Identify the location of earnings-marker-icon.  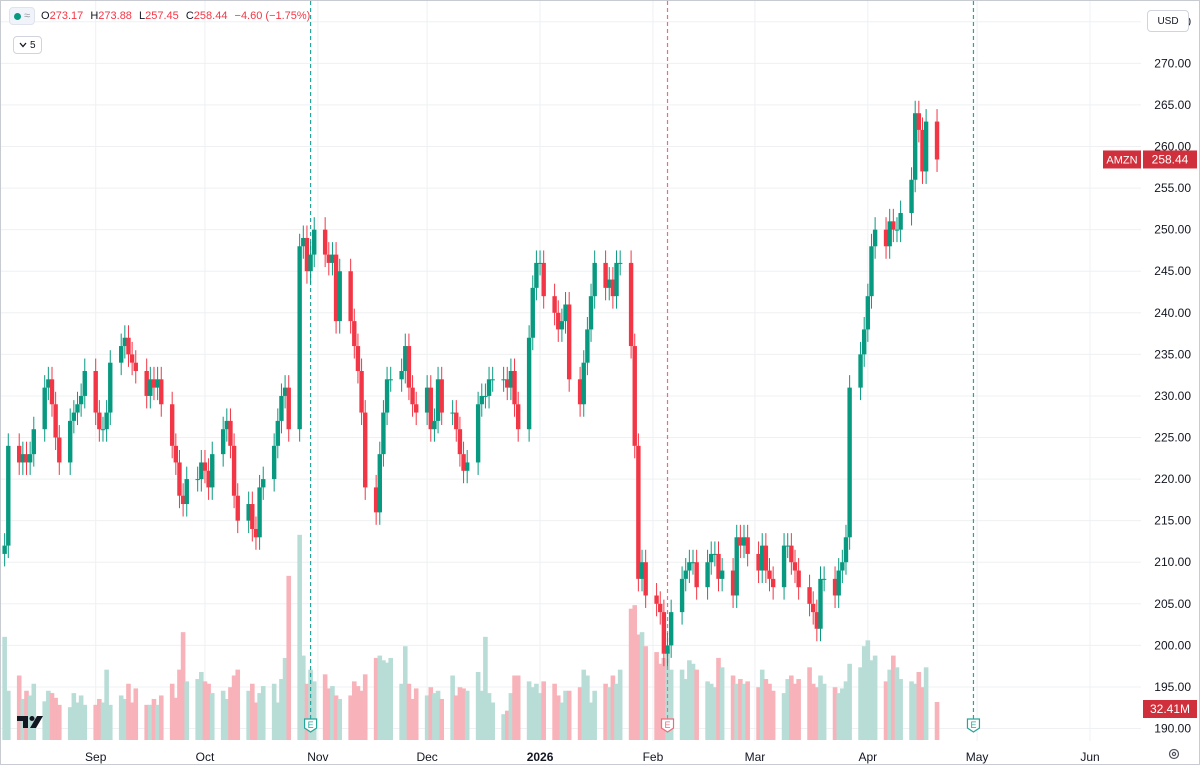
(310, 725).